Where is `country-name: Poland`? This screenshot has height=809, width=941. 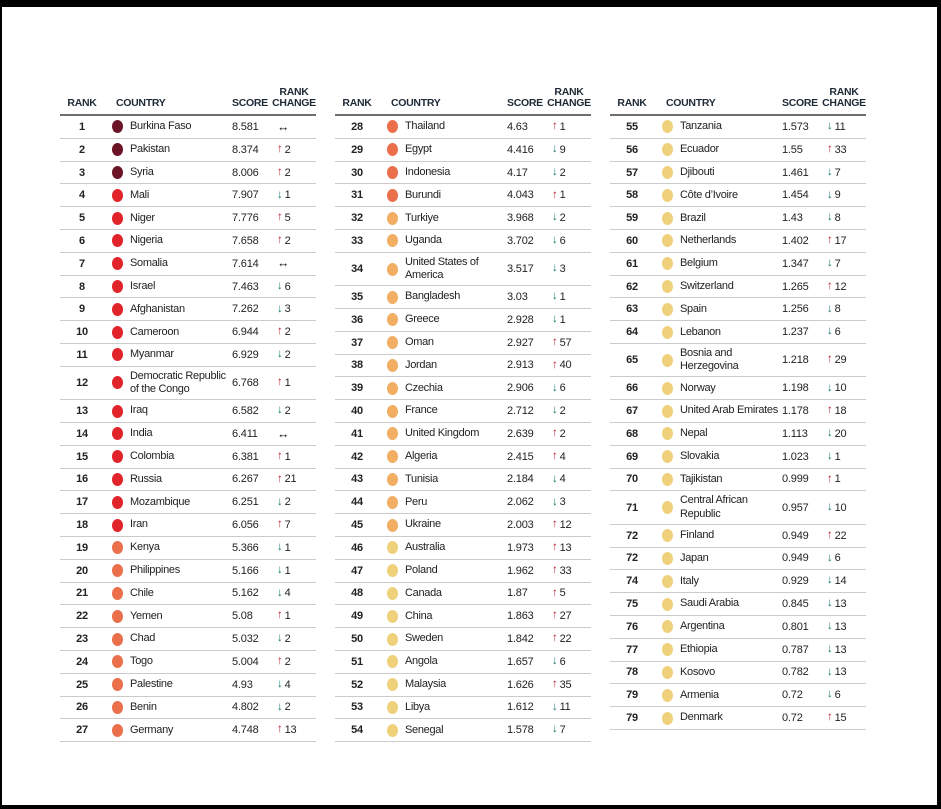
country-name: Poland is located at coordinates (421, 570).